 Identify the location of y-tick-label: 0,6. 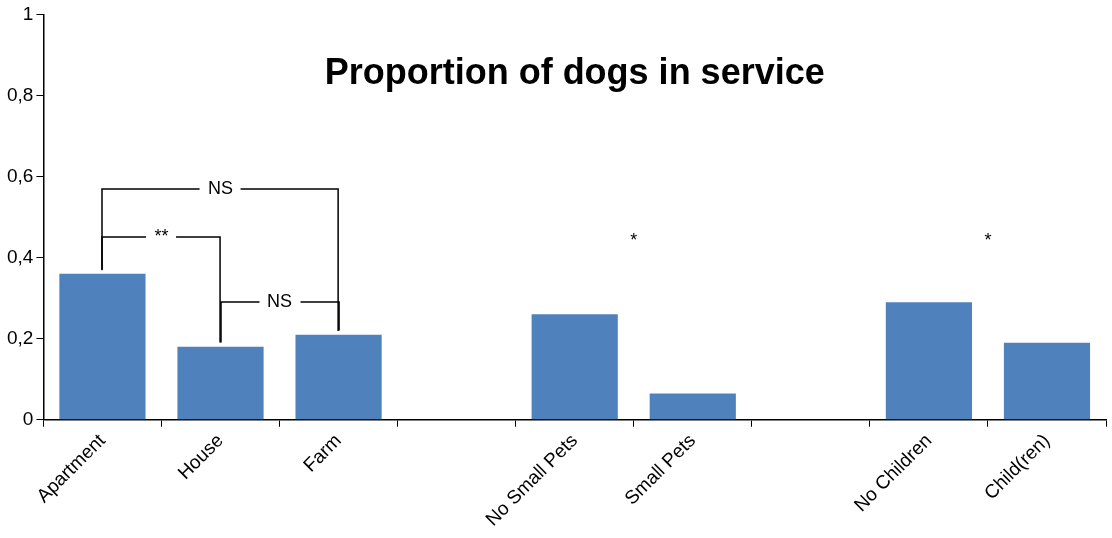
(20, 175).